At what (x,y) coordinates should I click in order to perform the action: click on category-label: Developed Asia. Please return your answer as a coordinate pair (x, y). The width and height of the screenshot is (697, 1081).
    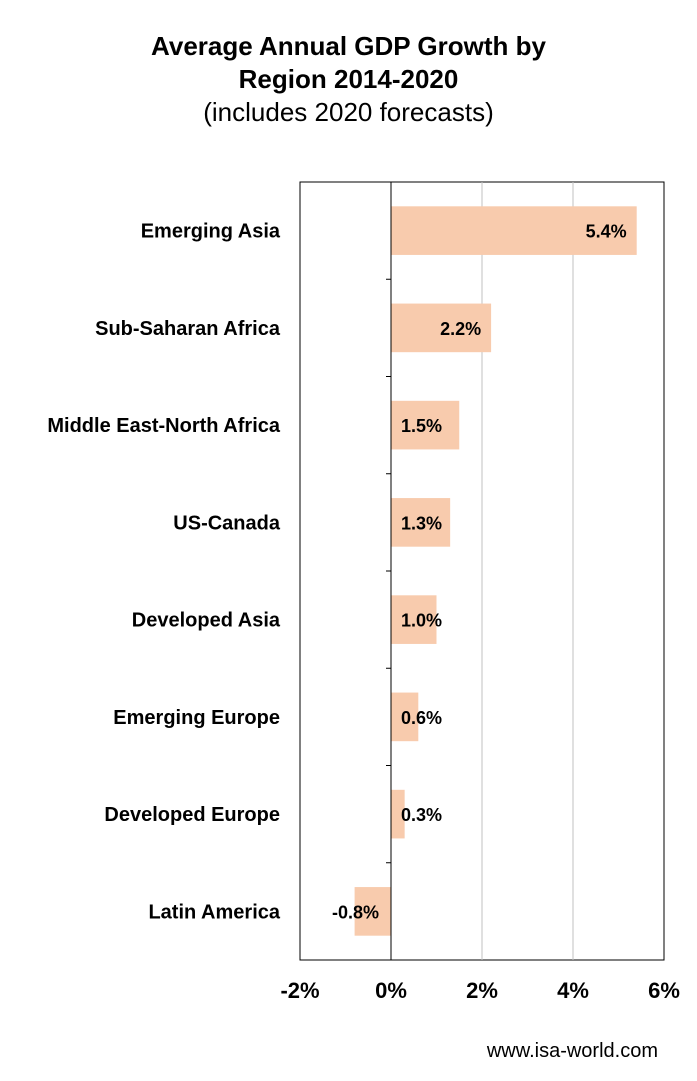
    Looking at the image, I should click on (206, 621).